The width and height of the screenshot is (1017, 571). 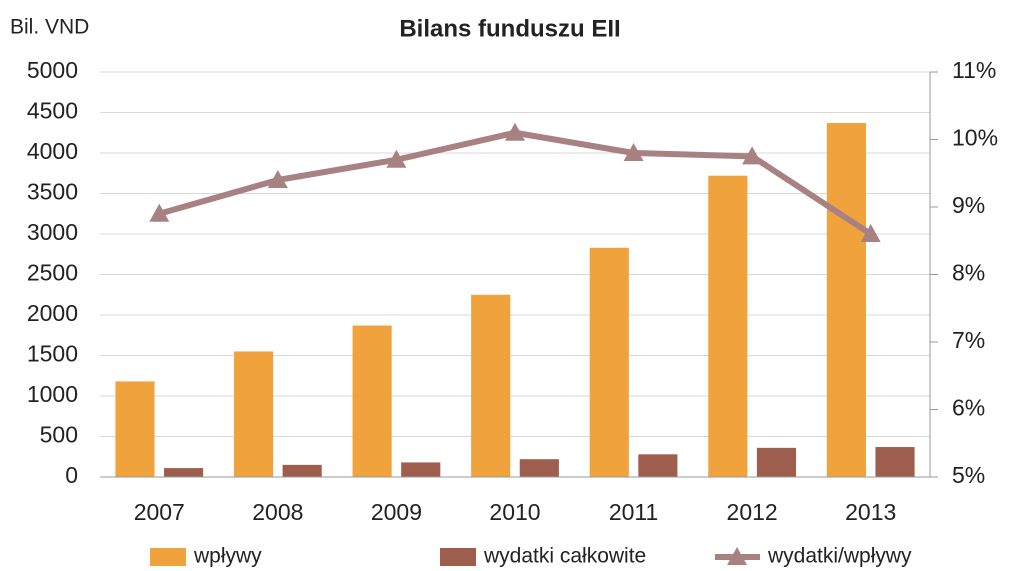 I want to click on legend-label: wydatki całkowite, so click(x=564, y=556).